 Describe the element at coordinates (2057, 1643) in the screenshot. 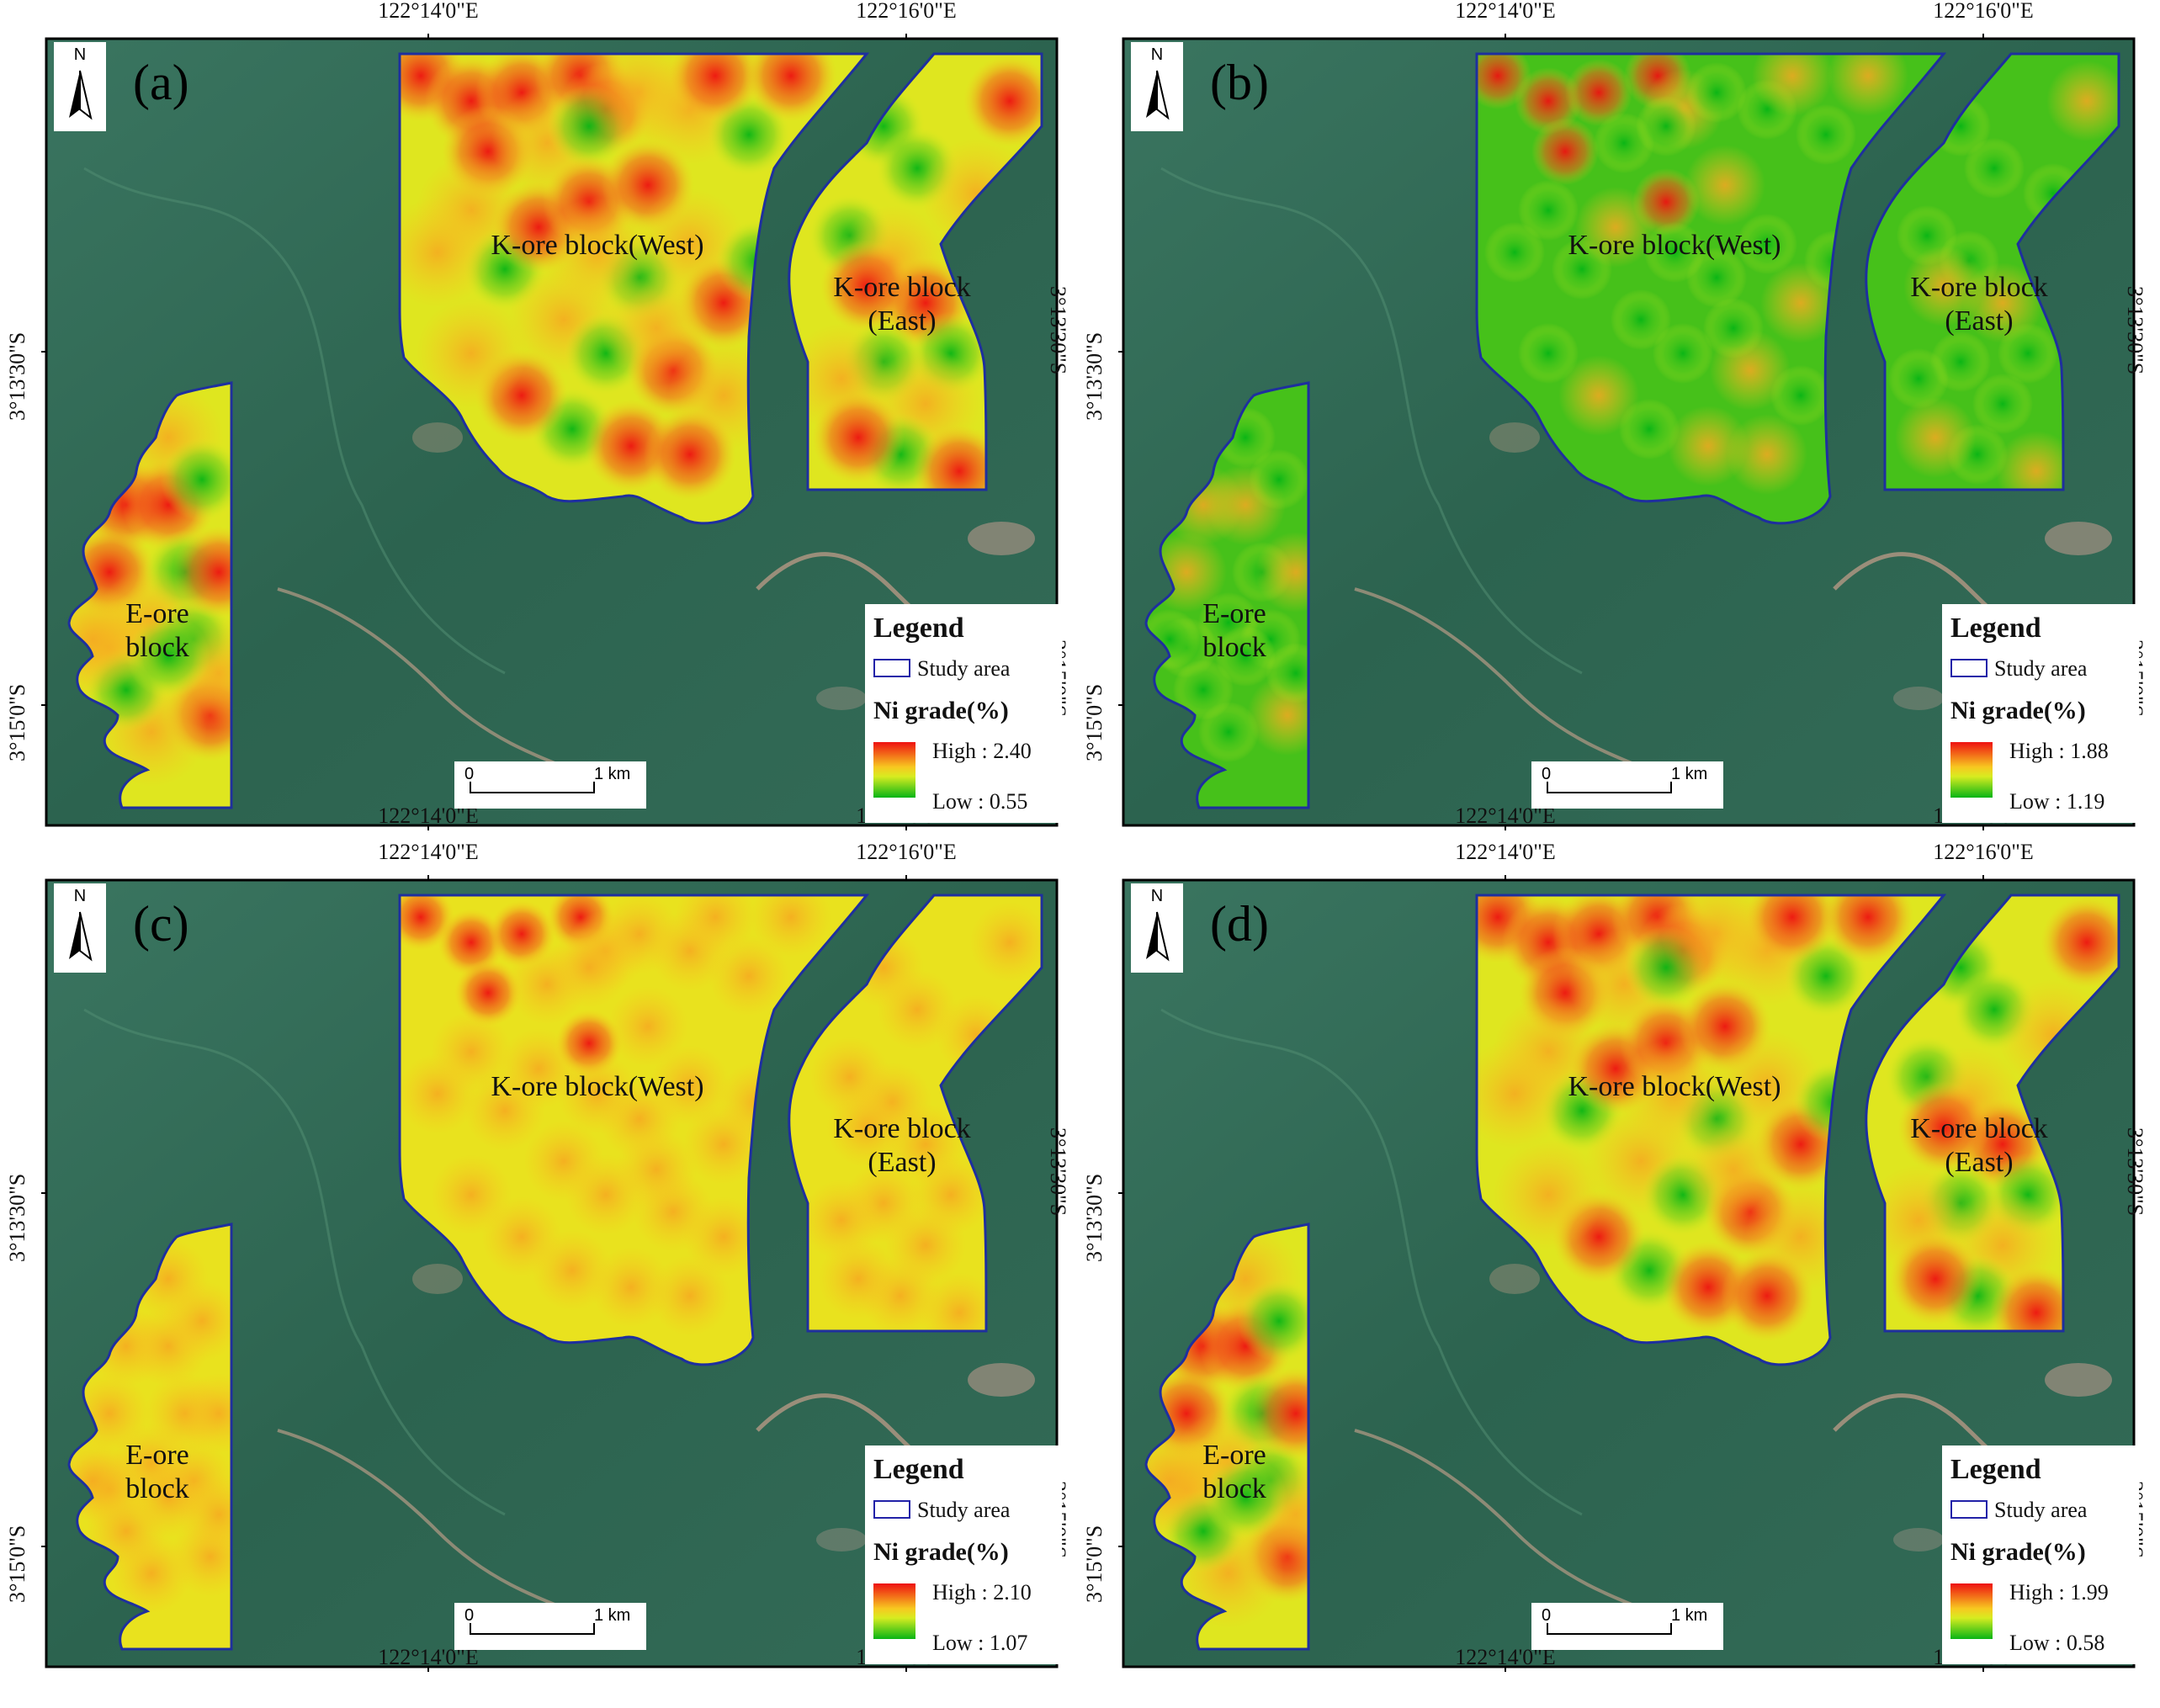

I see `legend-low: Low : 0.58` at that location.